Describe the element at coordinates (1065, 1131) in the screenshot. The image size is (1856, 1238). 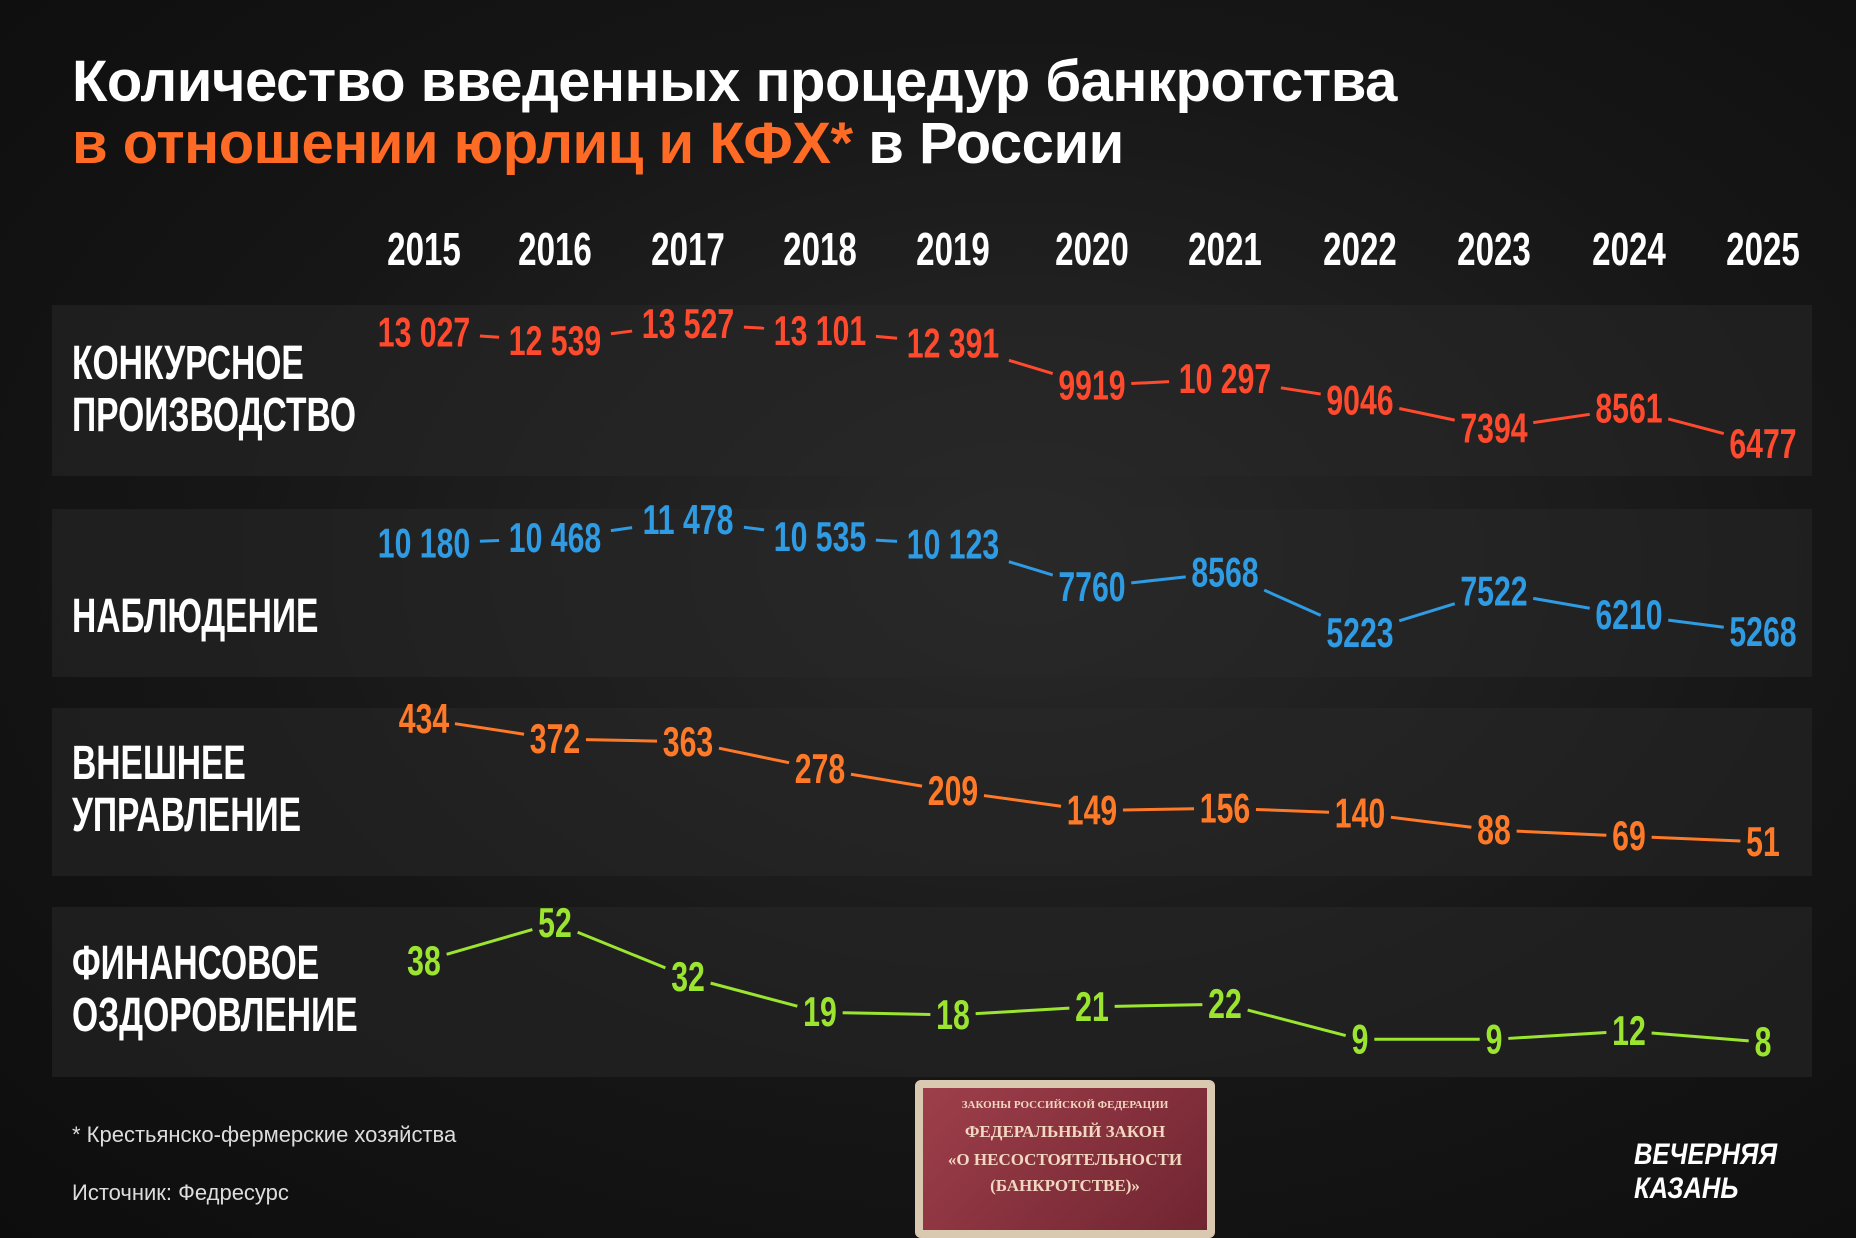
I see `book-text: ФЕДЕРАЛЬНЫЙ ЗАКОН` at that location.